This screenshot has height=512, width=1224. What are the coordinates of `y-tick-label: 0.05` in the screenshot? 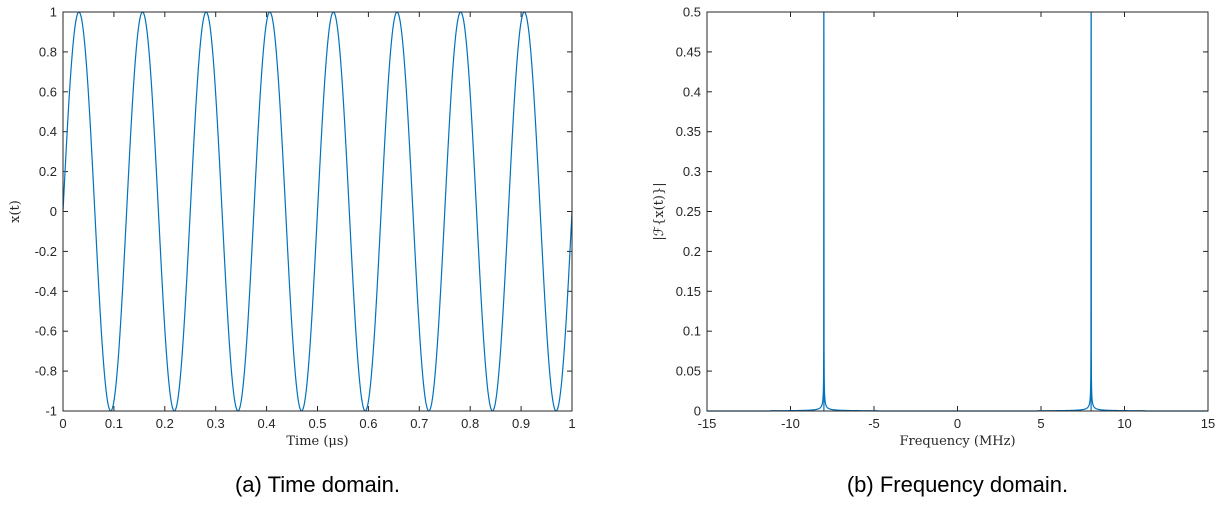 It's located at (688, 371).